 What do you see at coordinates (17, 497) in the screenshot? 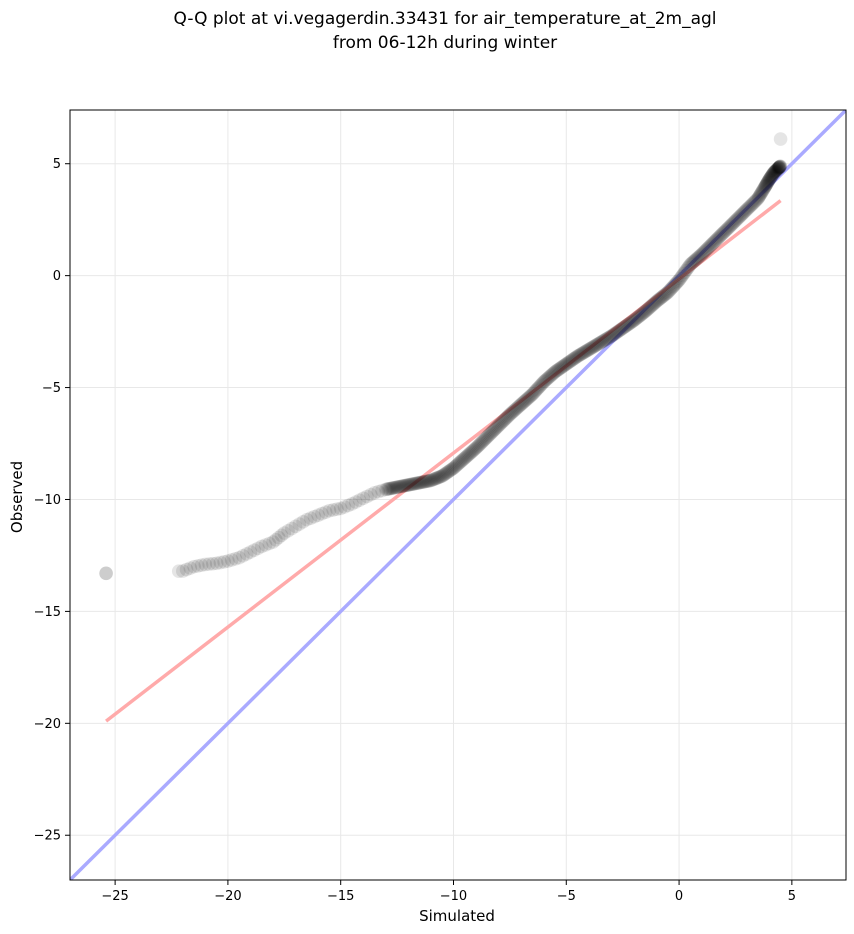
I see `y-axis-label: Observed` at bounding box center [17, 497].